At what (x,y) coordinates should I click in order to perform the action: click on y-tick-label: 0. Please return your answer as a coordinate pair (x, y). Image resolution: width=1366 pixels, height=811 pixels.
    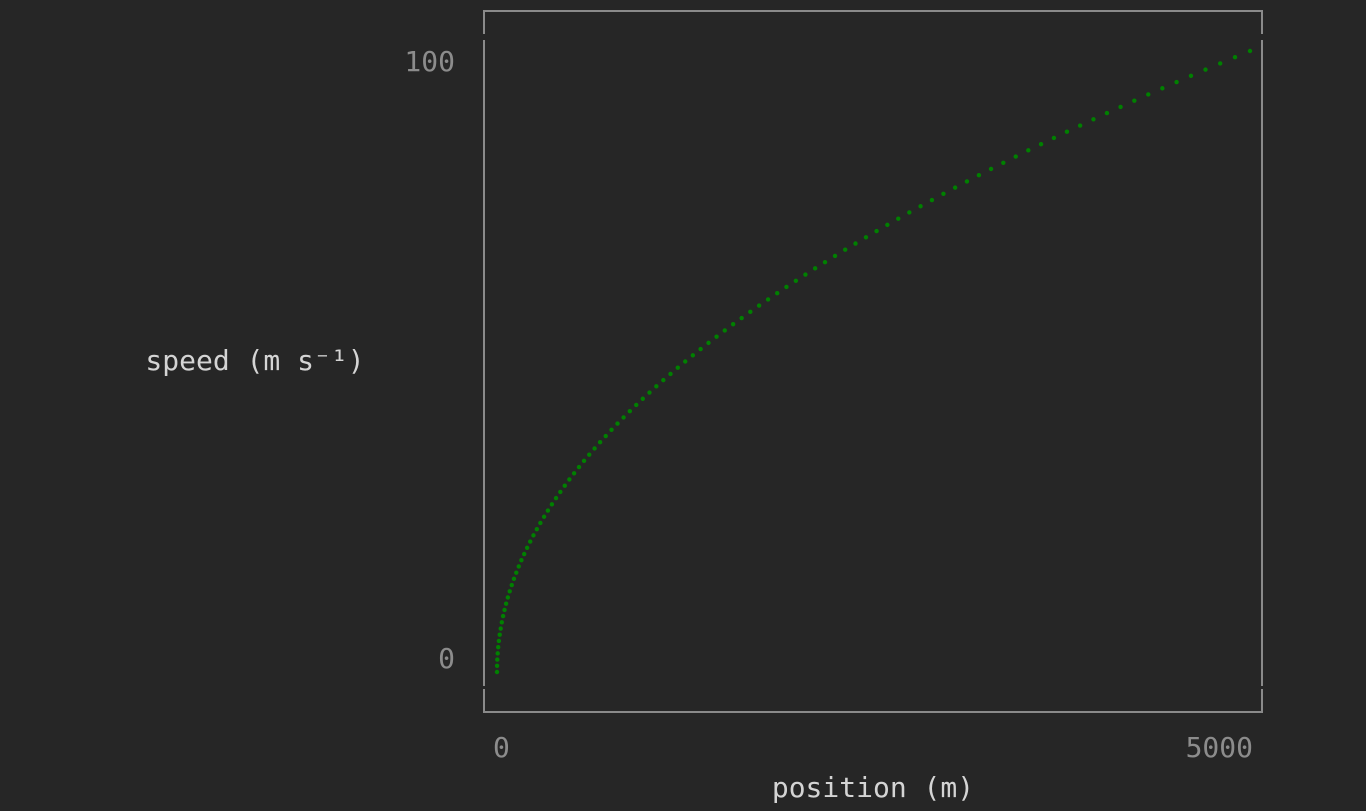
    Looking at the image, I should click on (446, 658).